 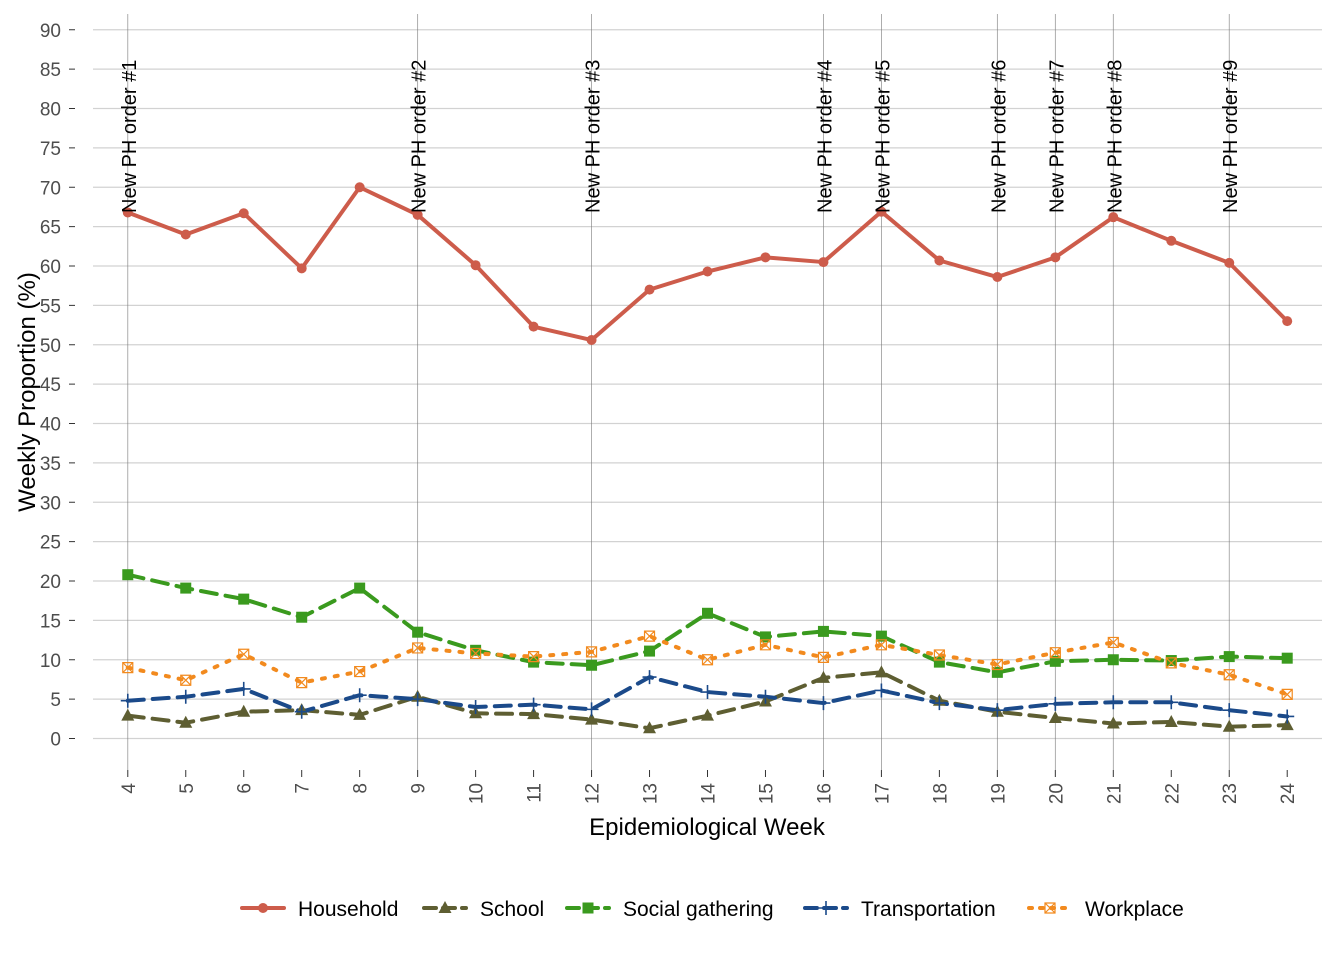 What do you see at coordinates (55, 740) in the screenshot?
I see `y-tick-label: 0` at bounding box center [55, 740].